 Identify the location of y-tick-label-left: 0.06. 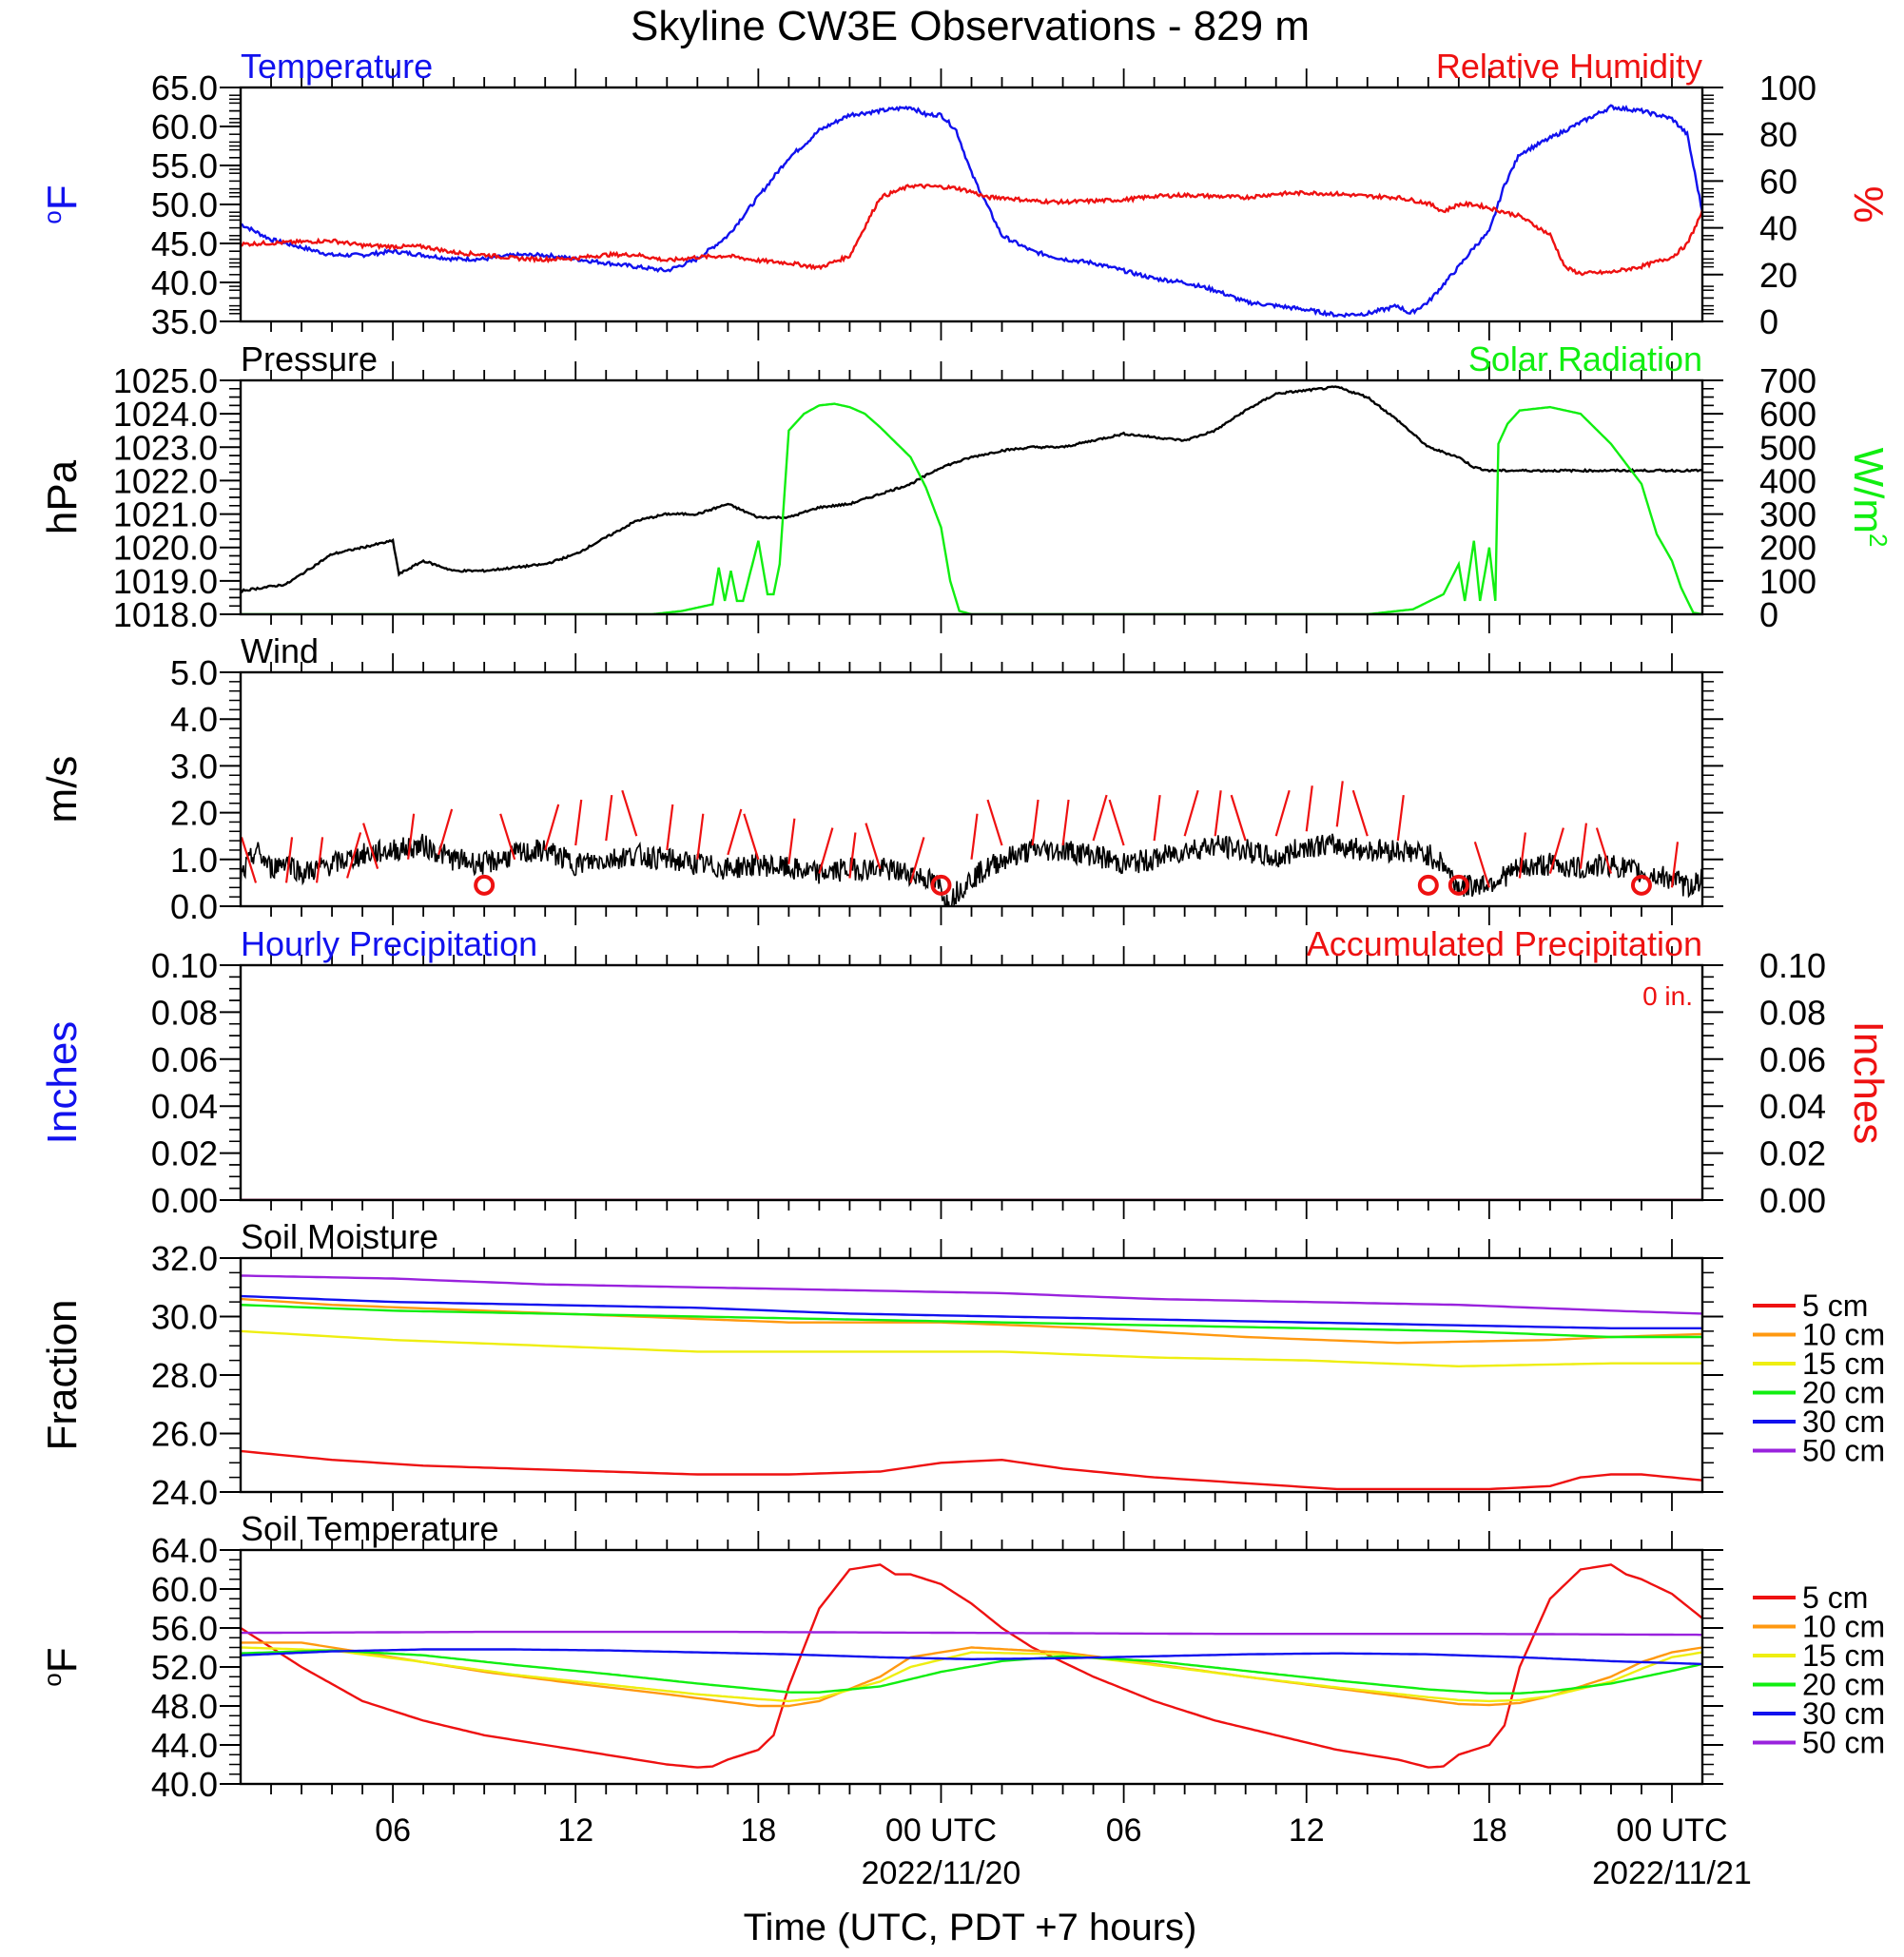
(184, 1059).